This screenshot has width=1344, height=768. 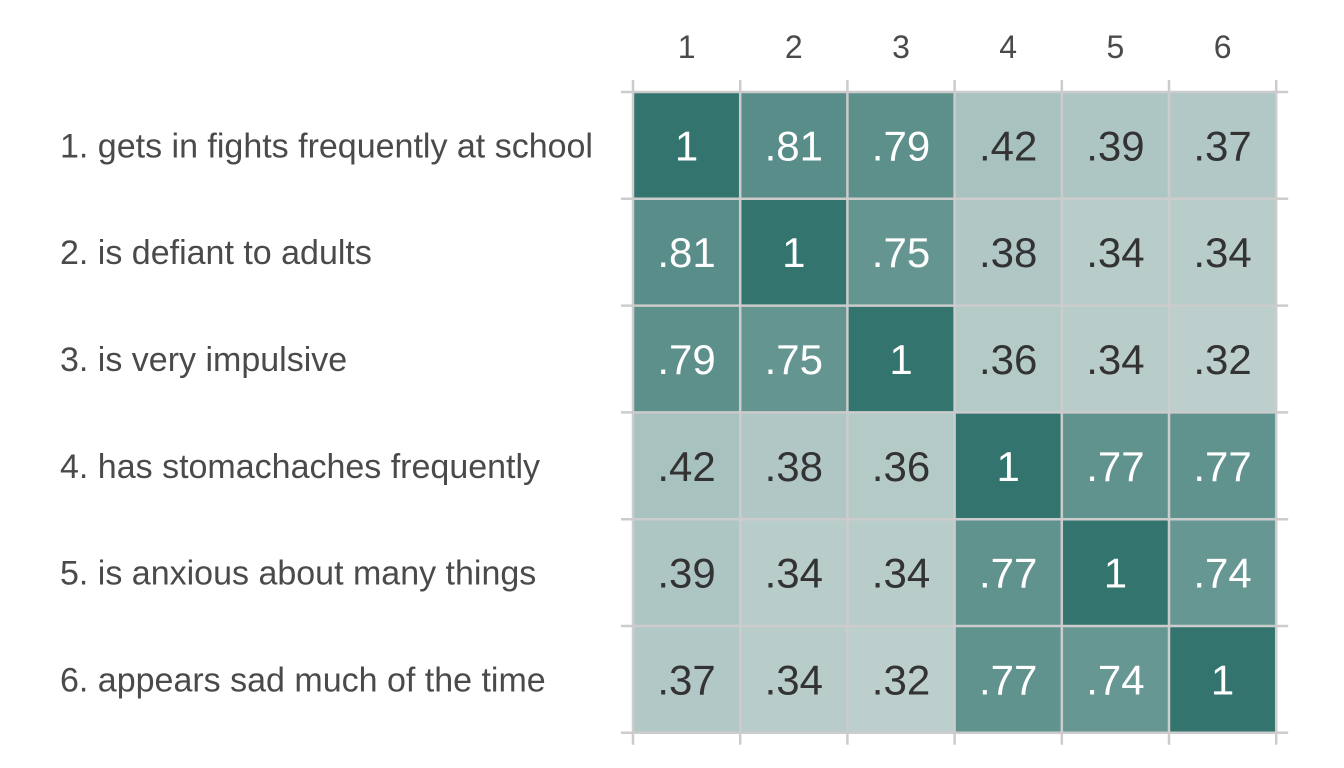 I want to click on column-label: 2, so click(x=794, y=47).